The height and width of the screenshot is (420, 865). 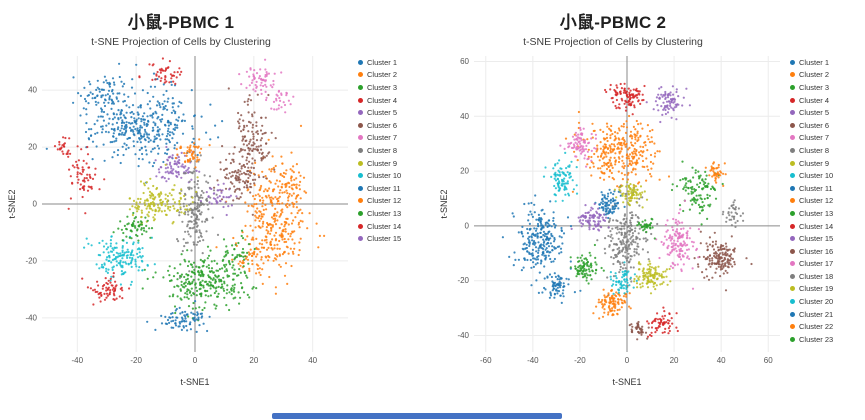 I want to click on legend-item: Cluster 17, so click(x=824, y=264).